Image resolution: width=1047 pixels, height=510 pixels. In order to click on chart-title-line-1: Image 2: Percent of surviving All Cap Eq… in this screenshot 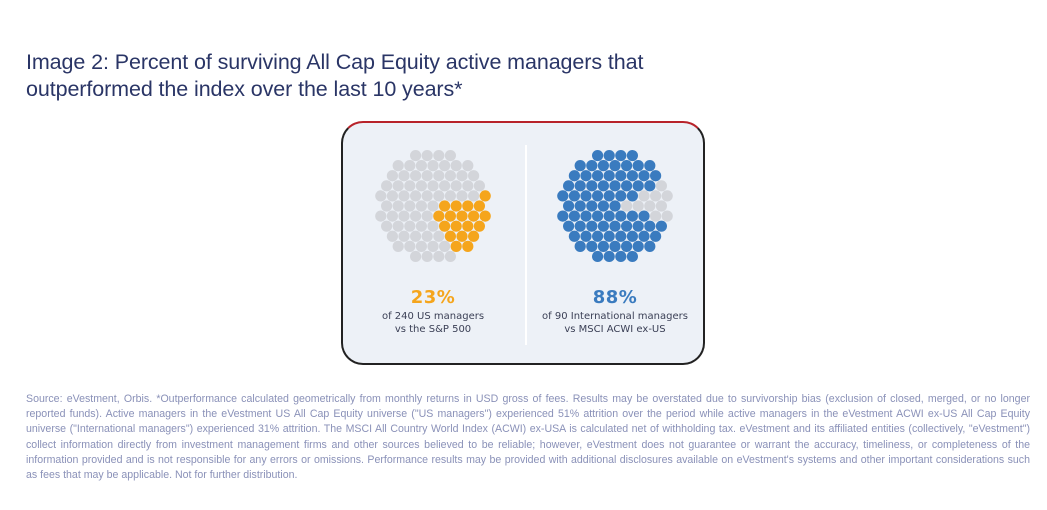, I will do `click(335, 62)`.